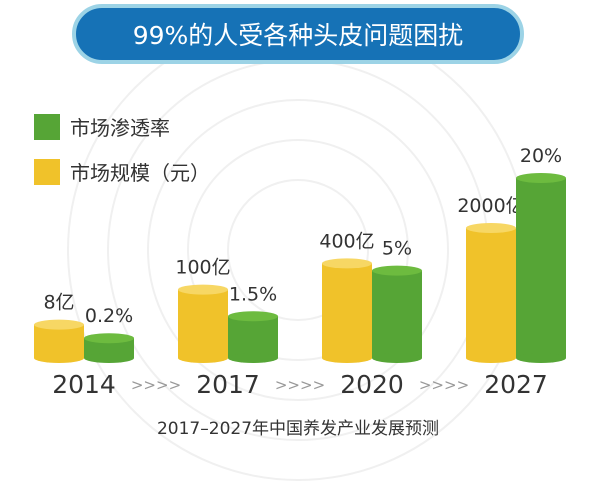 This screenshot has height=501, width=596. I want to click on legend: 市场渗透率 市场规模（元）, so click(122, 149).